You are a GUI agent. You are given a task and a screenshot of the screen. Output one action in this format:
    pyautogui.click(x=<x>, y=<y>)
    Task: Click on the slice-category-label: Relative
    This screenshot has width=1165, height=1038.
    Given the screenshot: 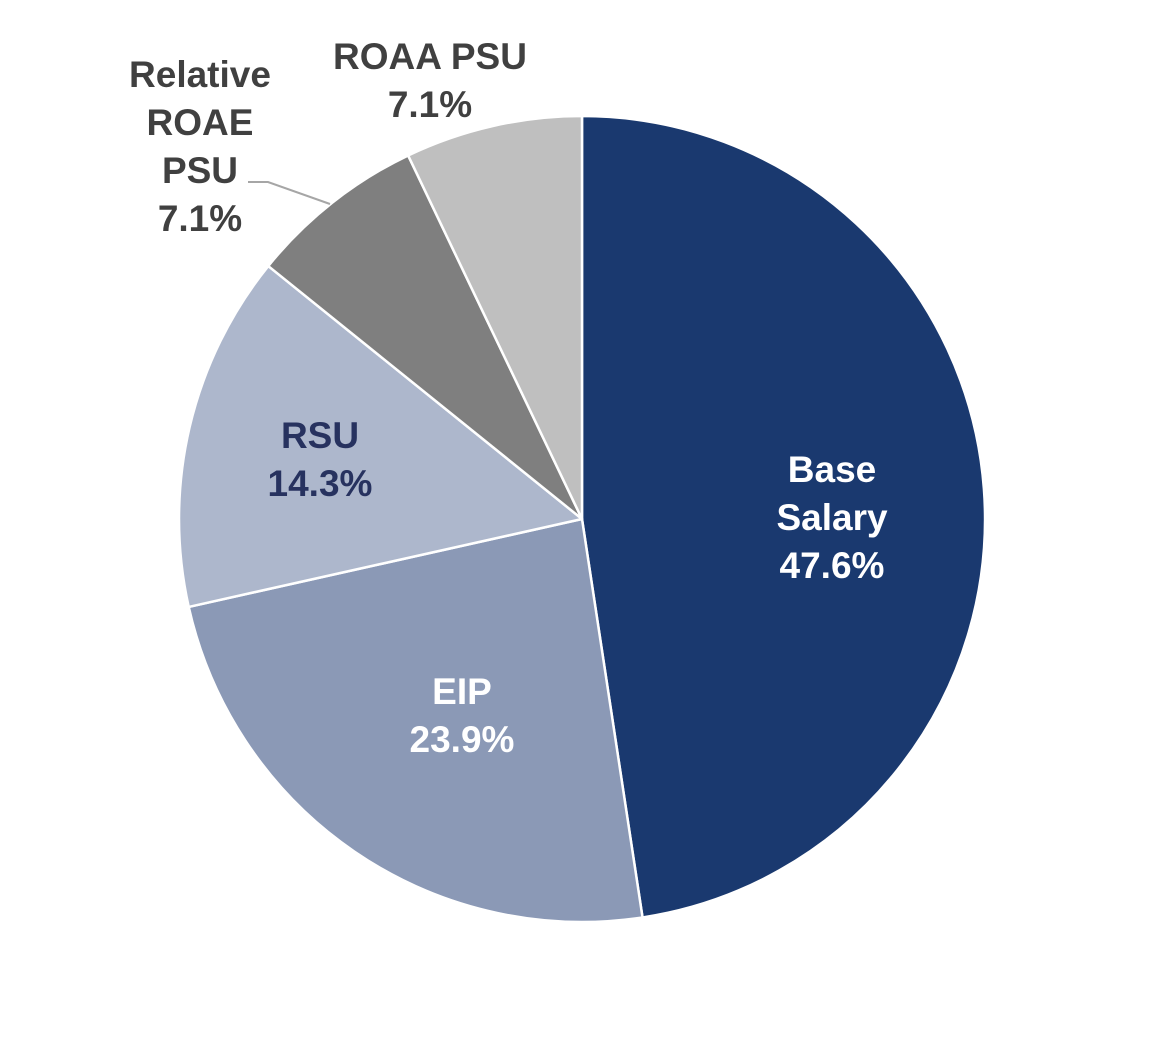 What is the action you would take?
    pyautogui.click(x=200, y=74)
    